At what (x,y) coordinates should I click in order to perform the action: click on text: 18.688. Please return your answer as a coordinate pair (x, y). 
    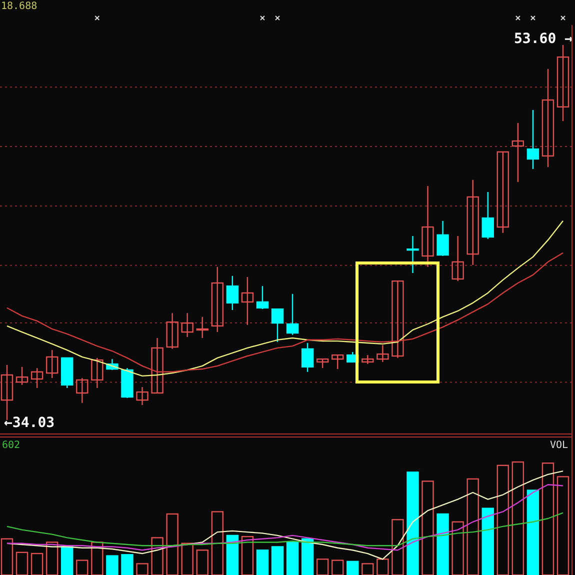
    Looking at the image, I should click on (19, 6).